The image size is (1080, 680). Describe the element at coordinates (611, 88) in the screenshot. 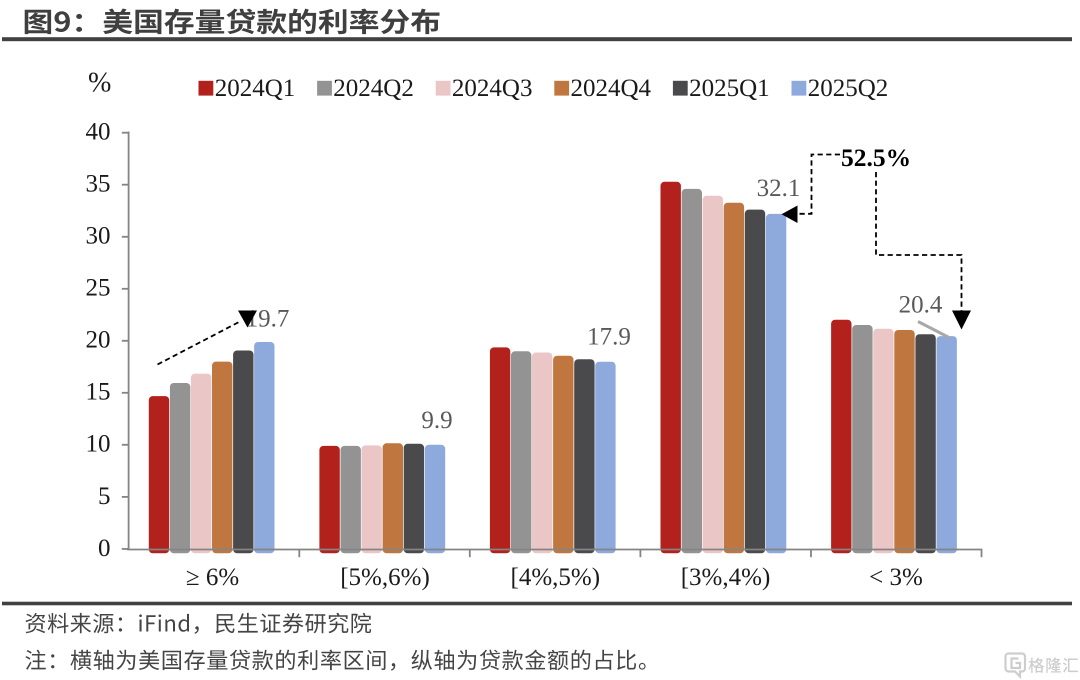

I see `svg-text: 2024Q4` at that location.